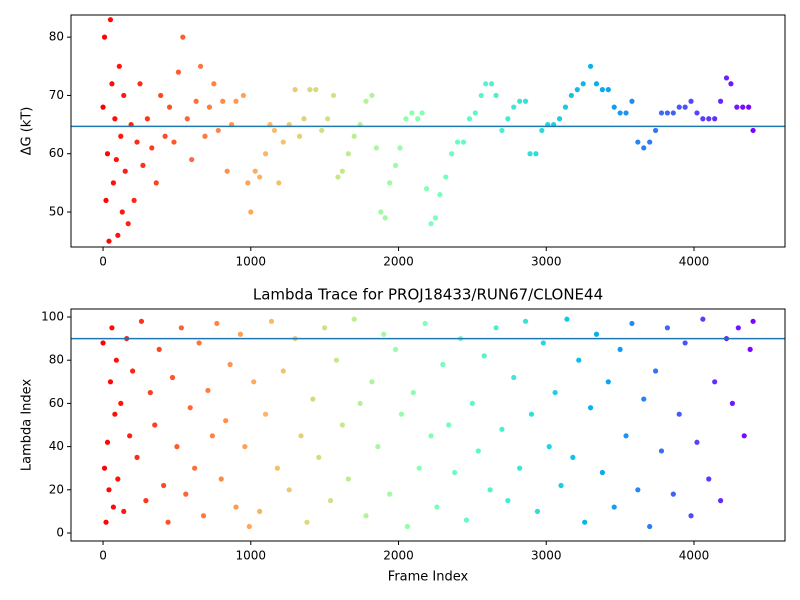  Describe the element at coordinates (251, 556) in the screenshot. I see `x-tick-label: 1000` at that location.